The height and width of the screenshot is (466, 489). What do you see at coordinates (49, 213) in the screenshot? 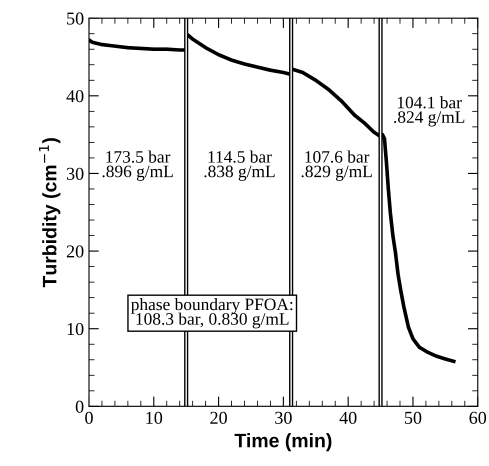
I see `y-axis-title: Turbidity (cm$^{−1}$)` at bounding box center [49, 213].